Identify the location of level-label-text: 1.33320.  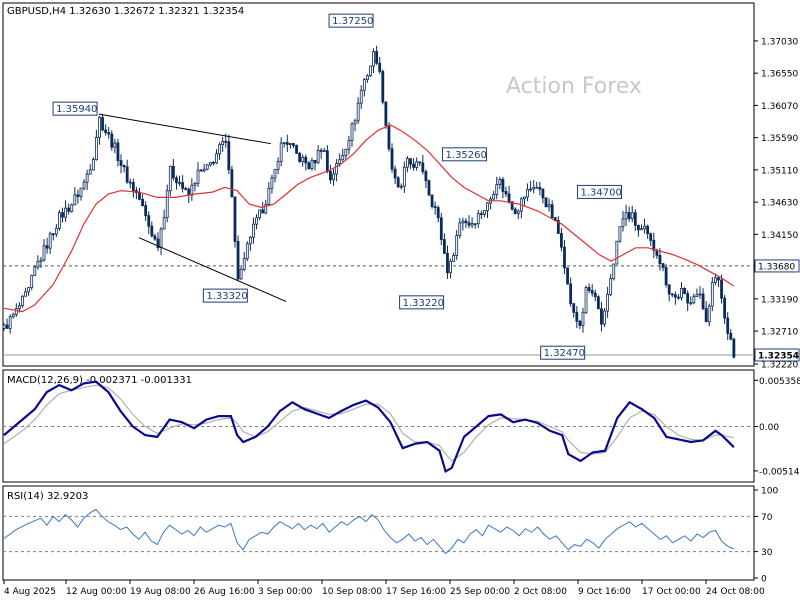
(226, 296).